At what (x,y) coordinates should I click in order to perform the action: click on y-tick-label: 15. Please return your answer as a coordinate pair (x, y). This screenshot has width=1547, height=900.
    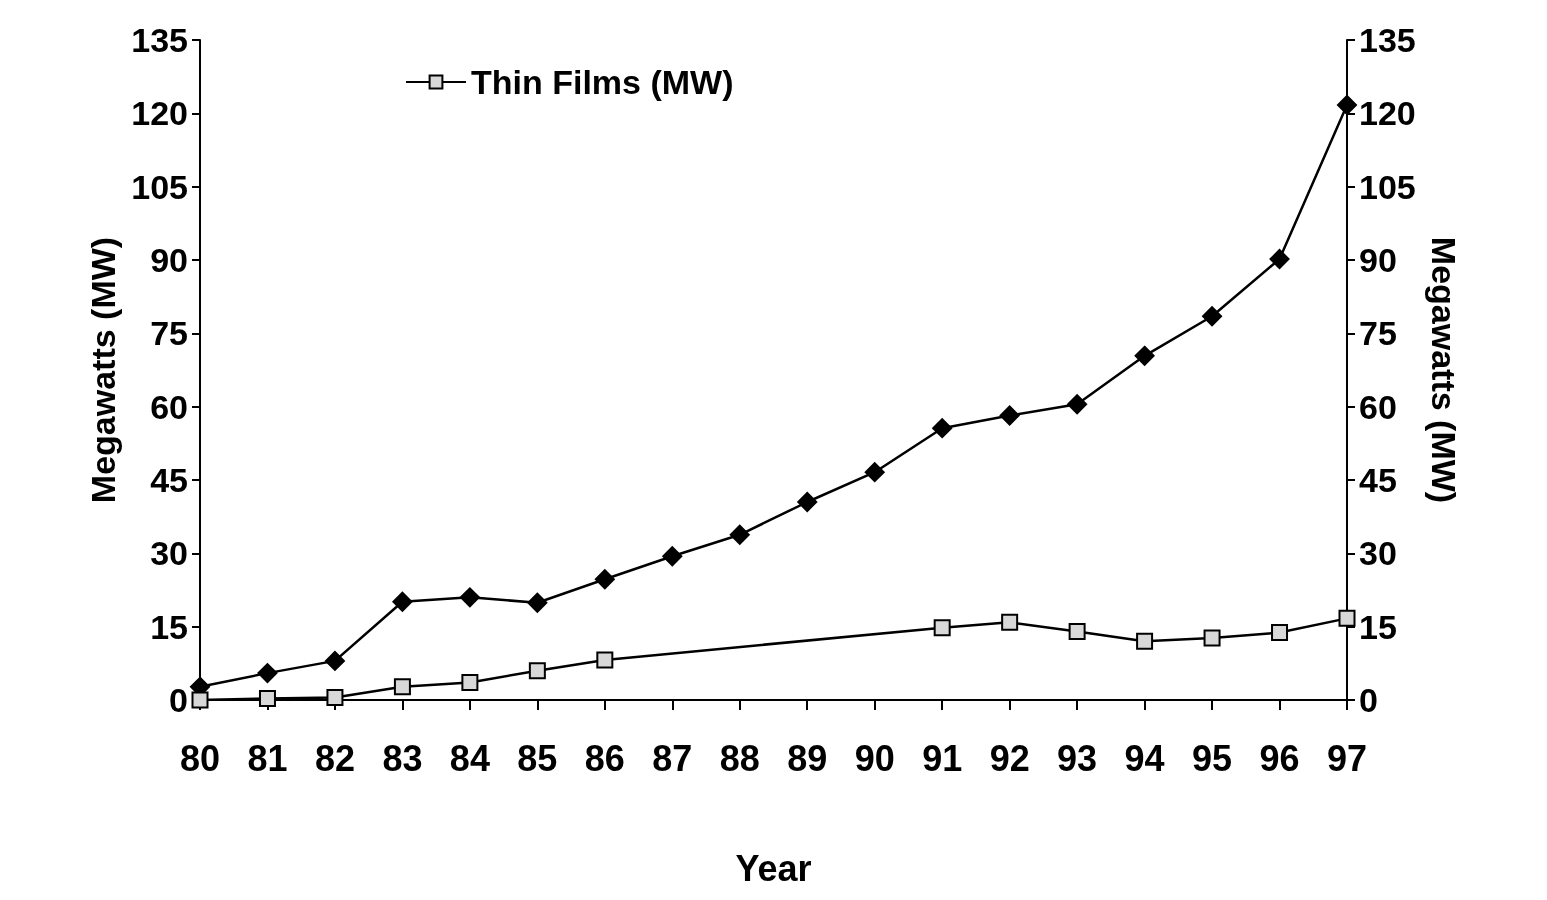
    Looking at the image, I should click on (169, 626).